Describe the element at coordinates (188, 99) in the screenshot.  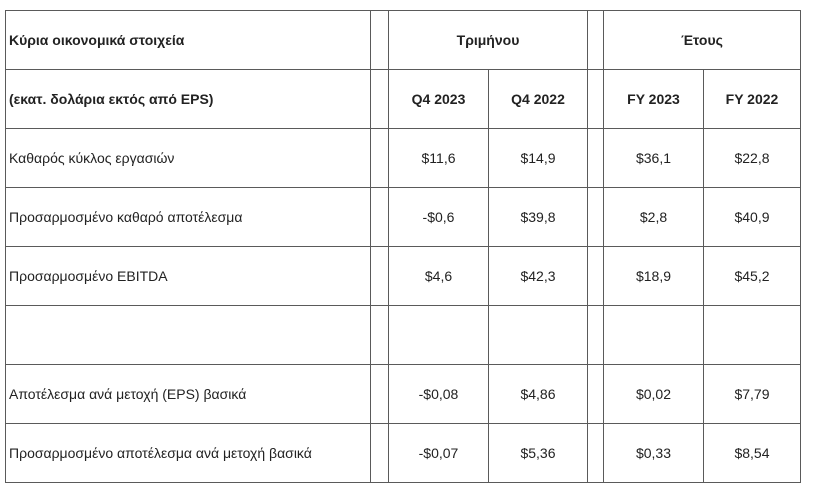
I see `table-subtitle: (εκατ. δολάρια εκτός από EPS)` at that location.